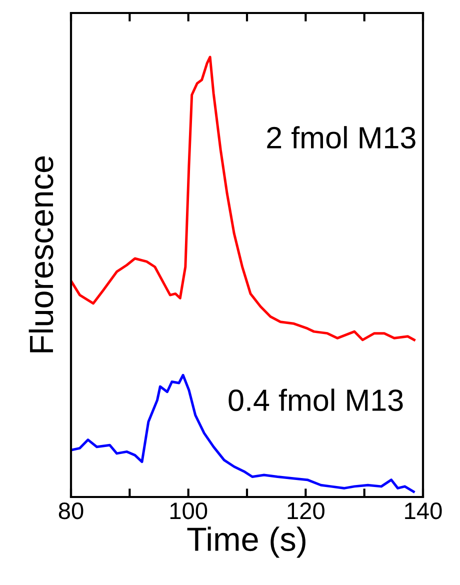  What do you see at coordinates (315, 400) in the screenshot?
I see `series-label: 0.4 fmol M13` at bounding box center [315, 400].